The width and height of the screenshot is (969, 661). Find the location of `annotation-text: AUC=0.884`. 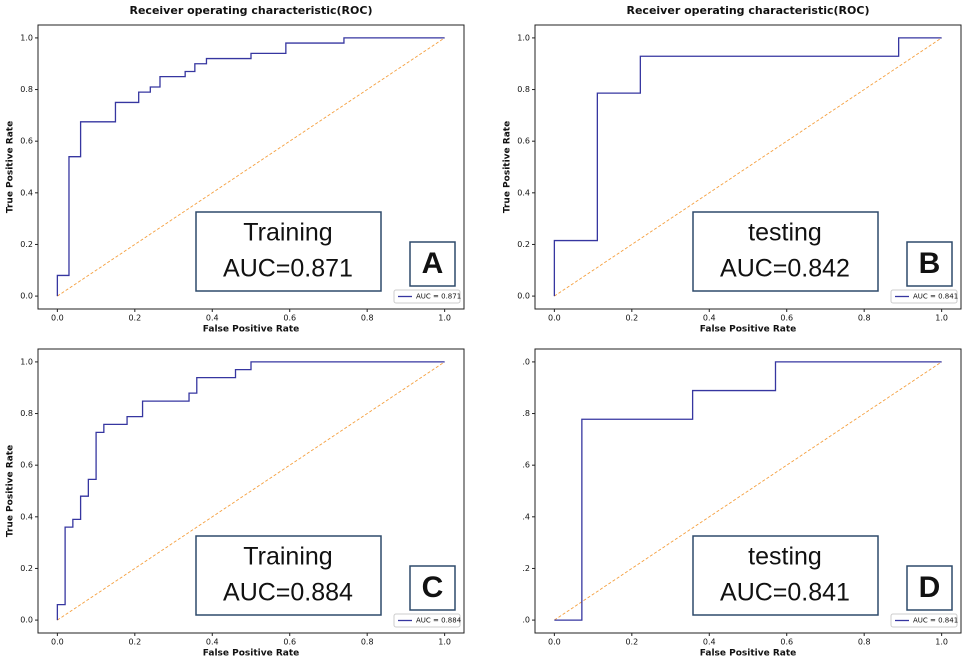

annotation-text: AUC=0.884 is located at coordinates (288, 593).